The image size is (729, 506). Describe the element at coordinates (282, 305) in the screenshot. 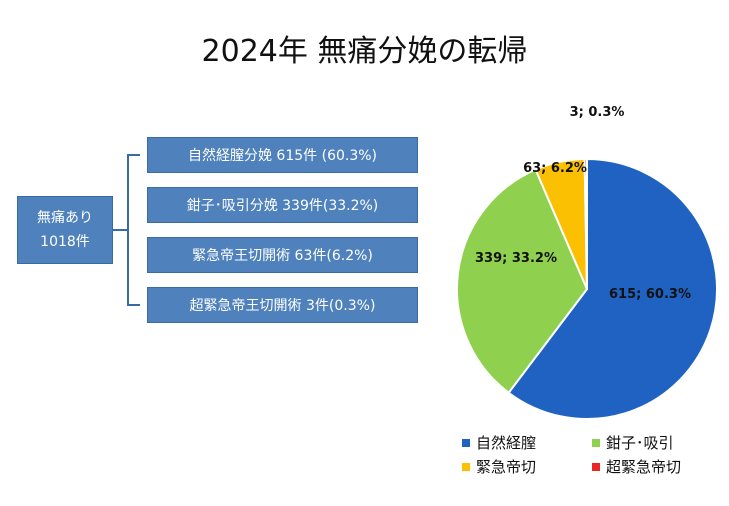

I see `outcome-box-super-emergency: 超緊急帝王切開術 3件(0.3%)` at that location.